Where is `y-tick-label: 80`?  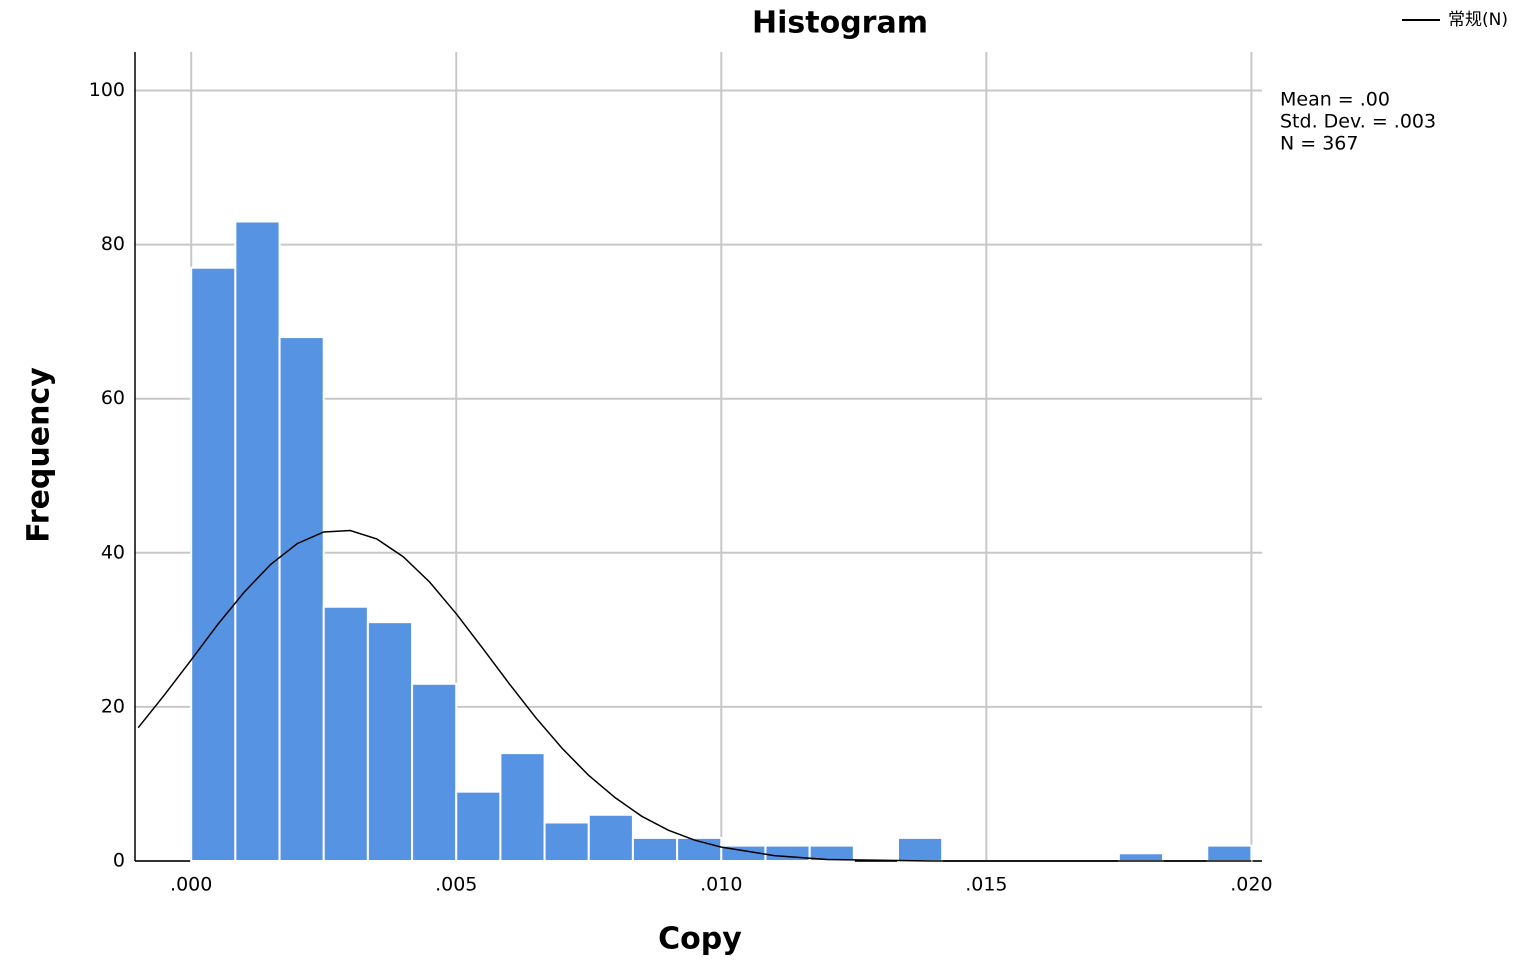
y-tick-label: 80 is located at coordinates (113, 244).